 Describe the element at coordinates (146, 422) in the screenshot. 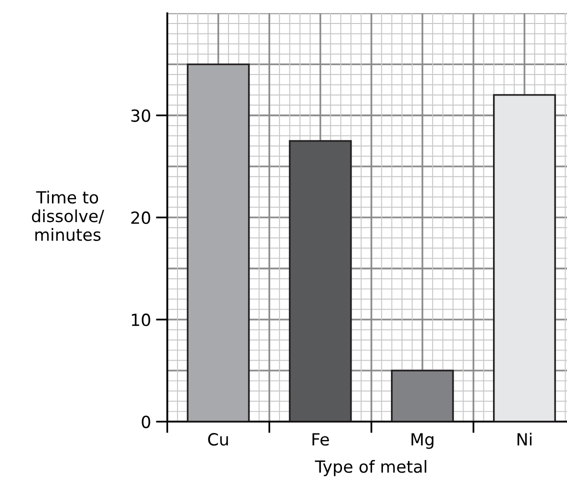

I see `y-tick-label: 0` at that location.